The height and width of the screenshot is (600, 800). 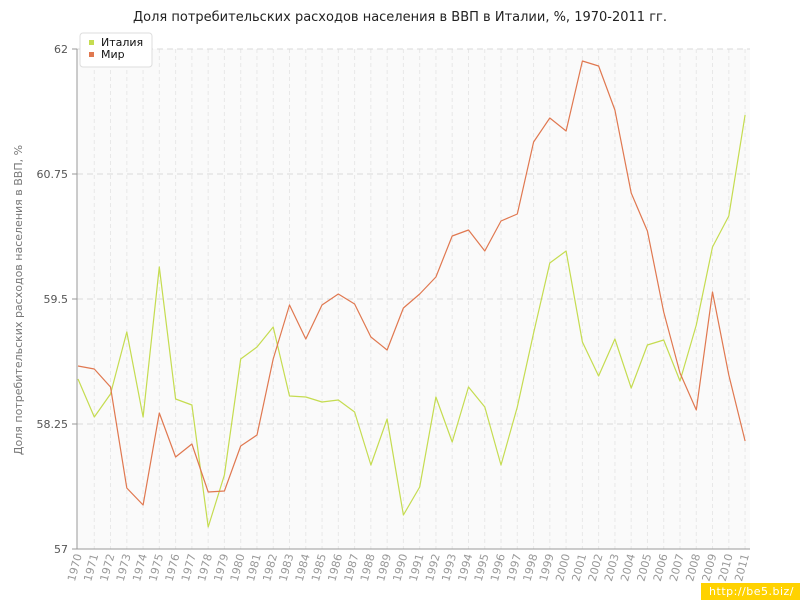 What do you see at coordinates (61, 49) in the screenshot?
I see `y-tick-label: 62` at bounding box center [61, 49].